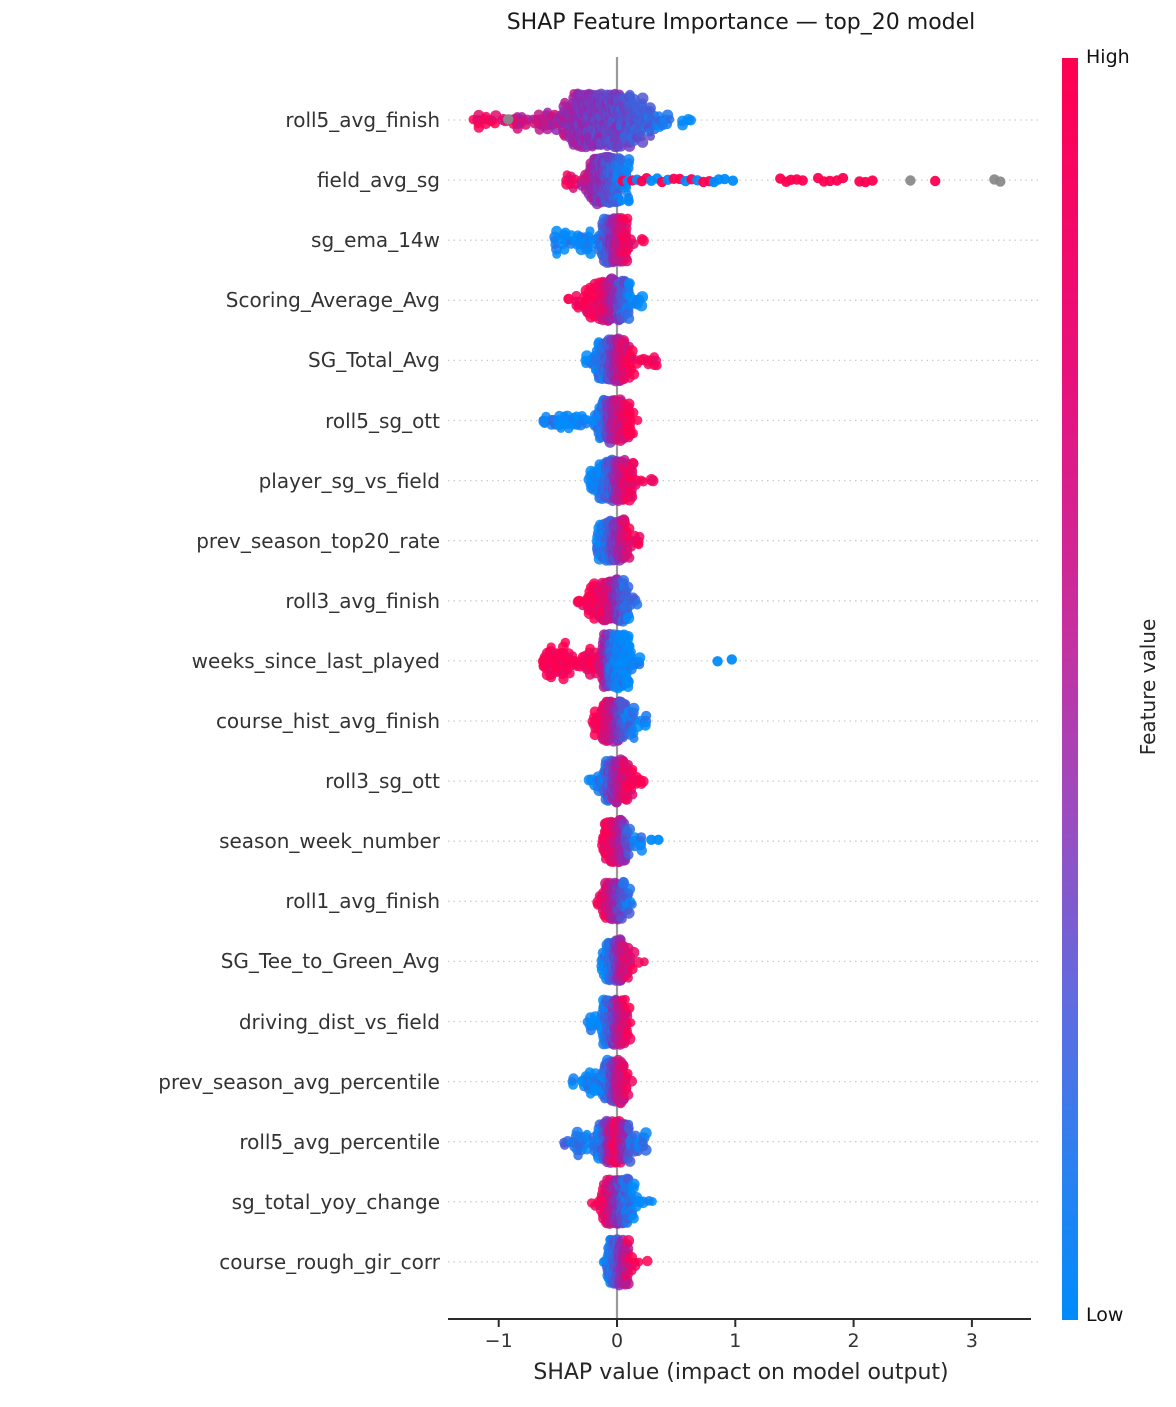  What do you see at coordinates (783, 180) in the screenshot?
I see `swarm-row-field_avg_sg` at bounding box center [783, 180].